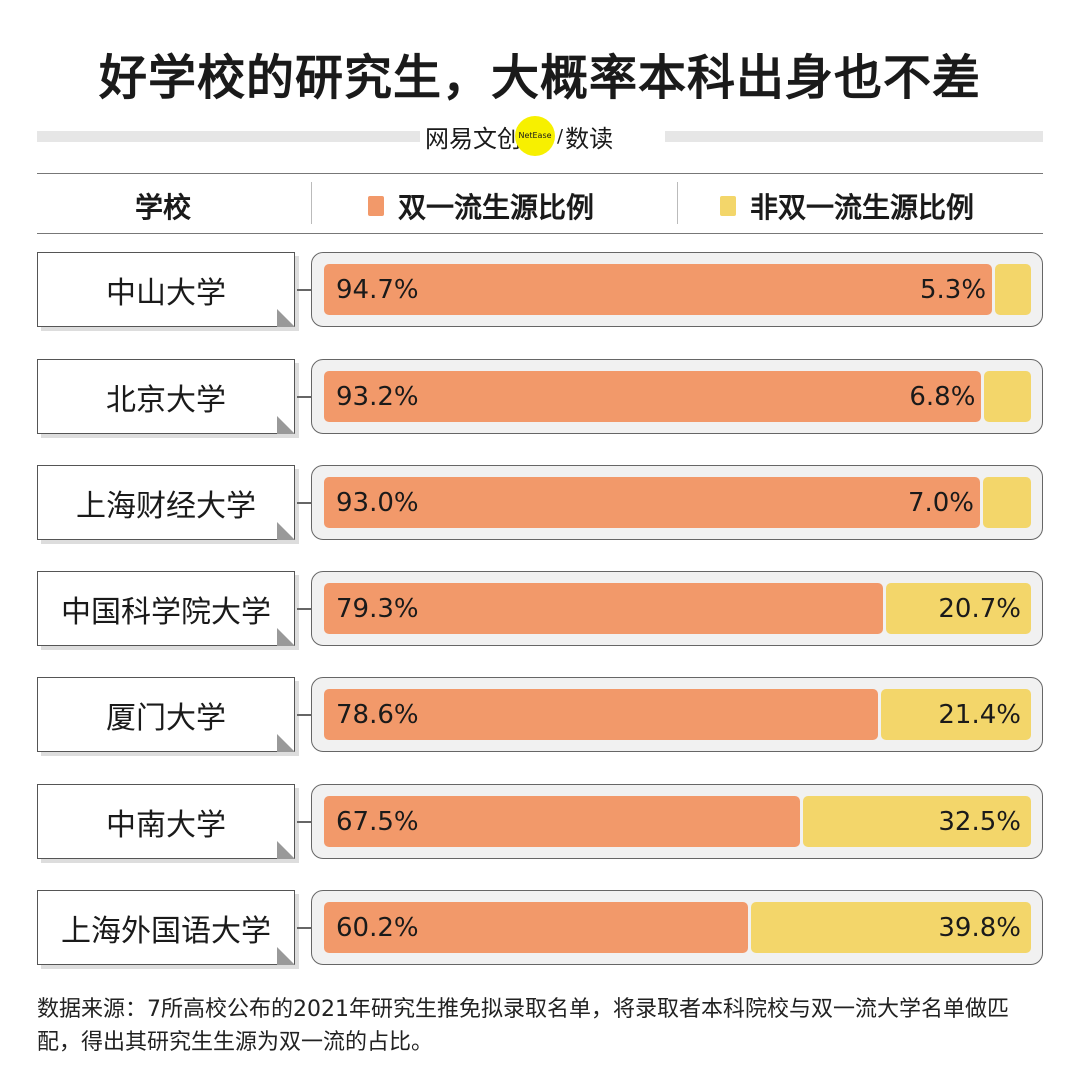 The image size is (1080, 1088). I want to click on legend-item-1: 双一流生源比例, so click(481, 206).